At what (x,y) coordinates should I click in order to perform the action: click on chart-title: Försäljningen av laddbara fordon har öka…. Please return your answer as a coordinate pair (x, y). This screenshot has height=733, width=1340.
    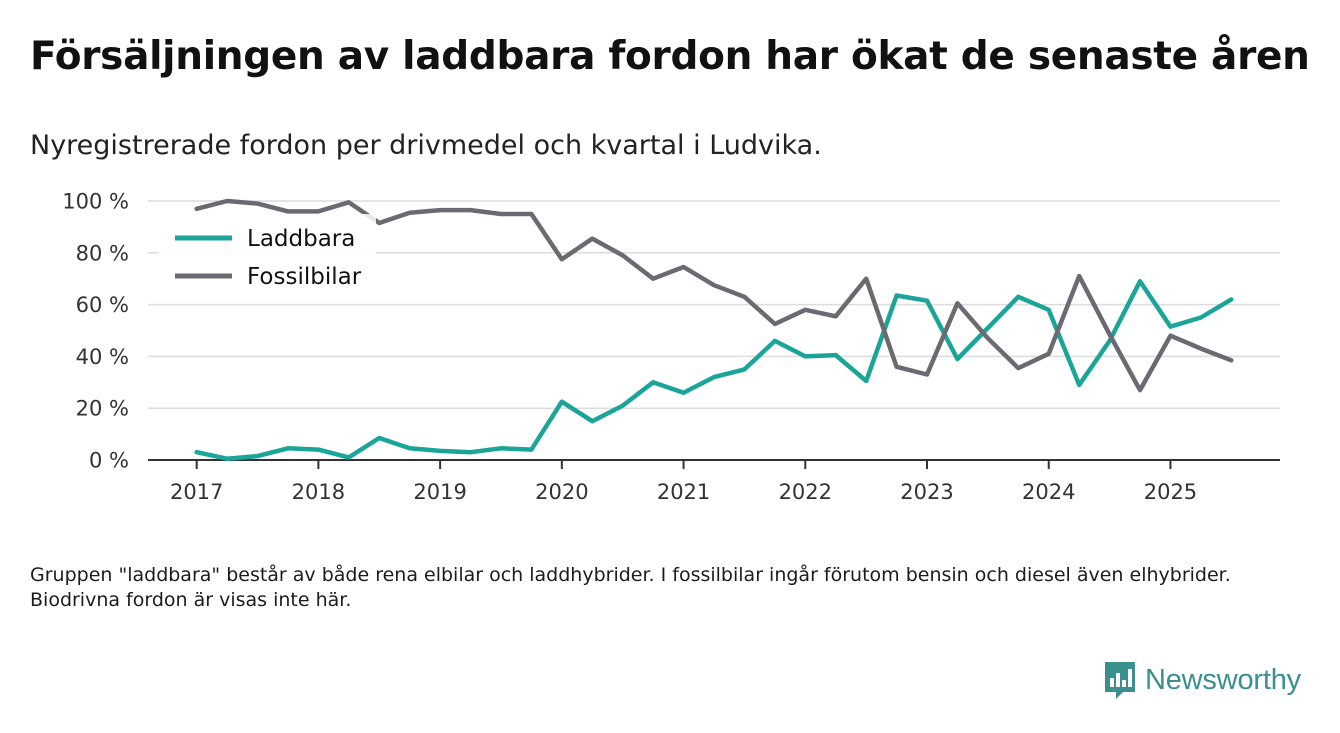
    Looking at the image, I should click on (670, 56).